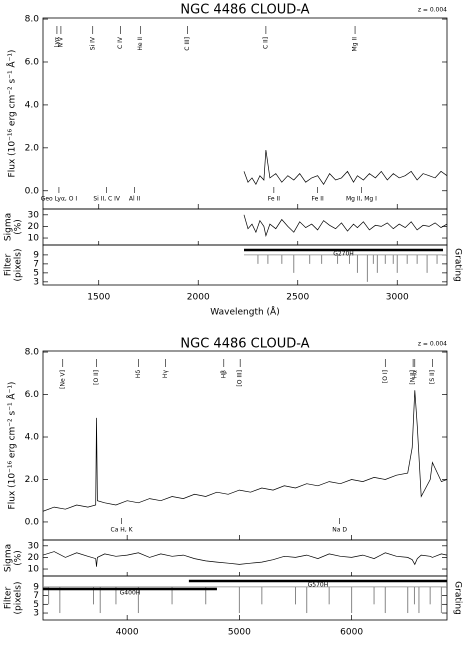 The height and width of the screenshot is (648, 468). Describe the element at coordinates (240, 378) in the screenshot. I see `line-label: [O III]` at that location.